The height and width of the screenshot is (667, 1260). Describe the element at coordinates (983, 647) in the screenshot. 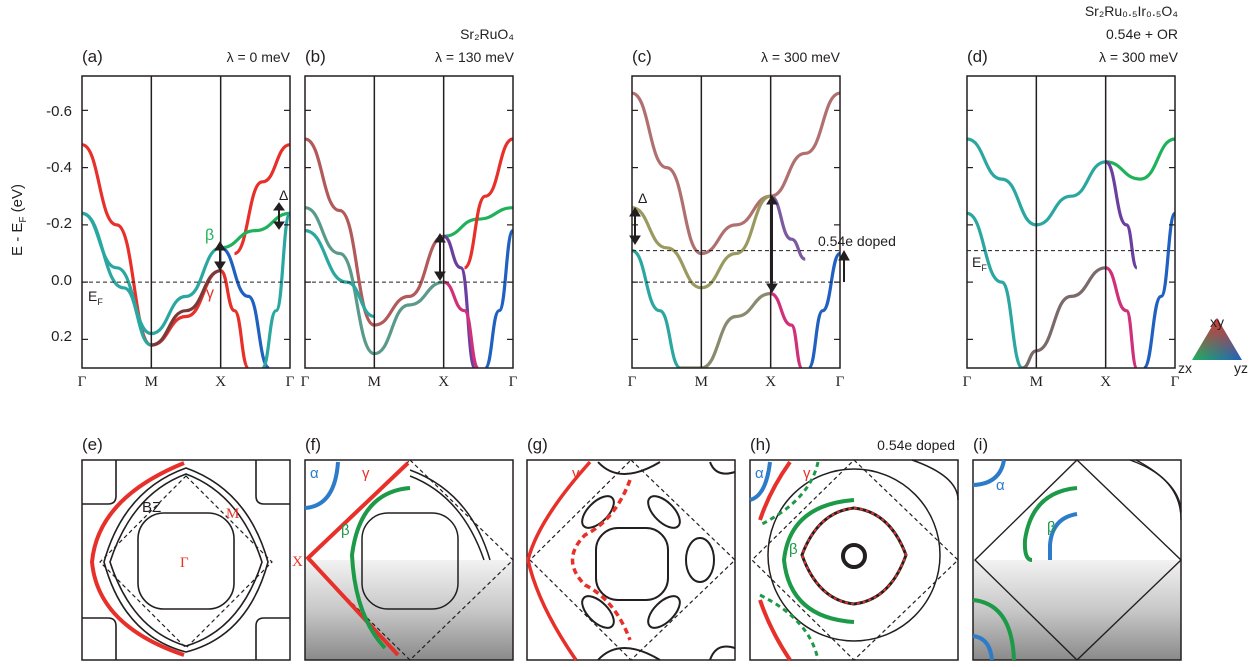

I see `alpha-band-blue-lower` at that location.